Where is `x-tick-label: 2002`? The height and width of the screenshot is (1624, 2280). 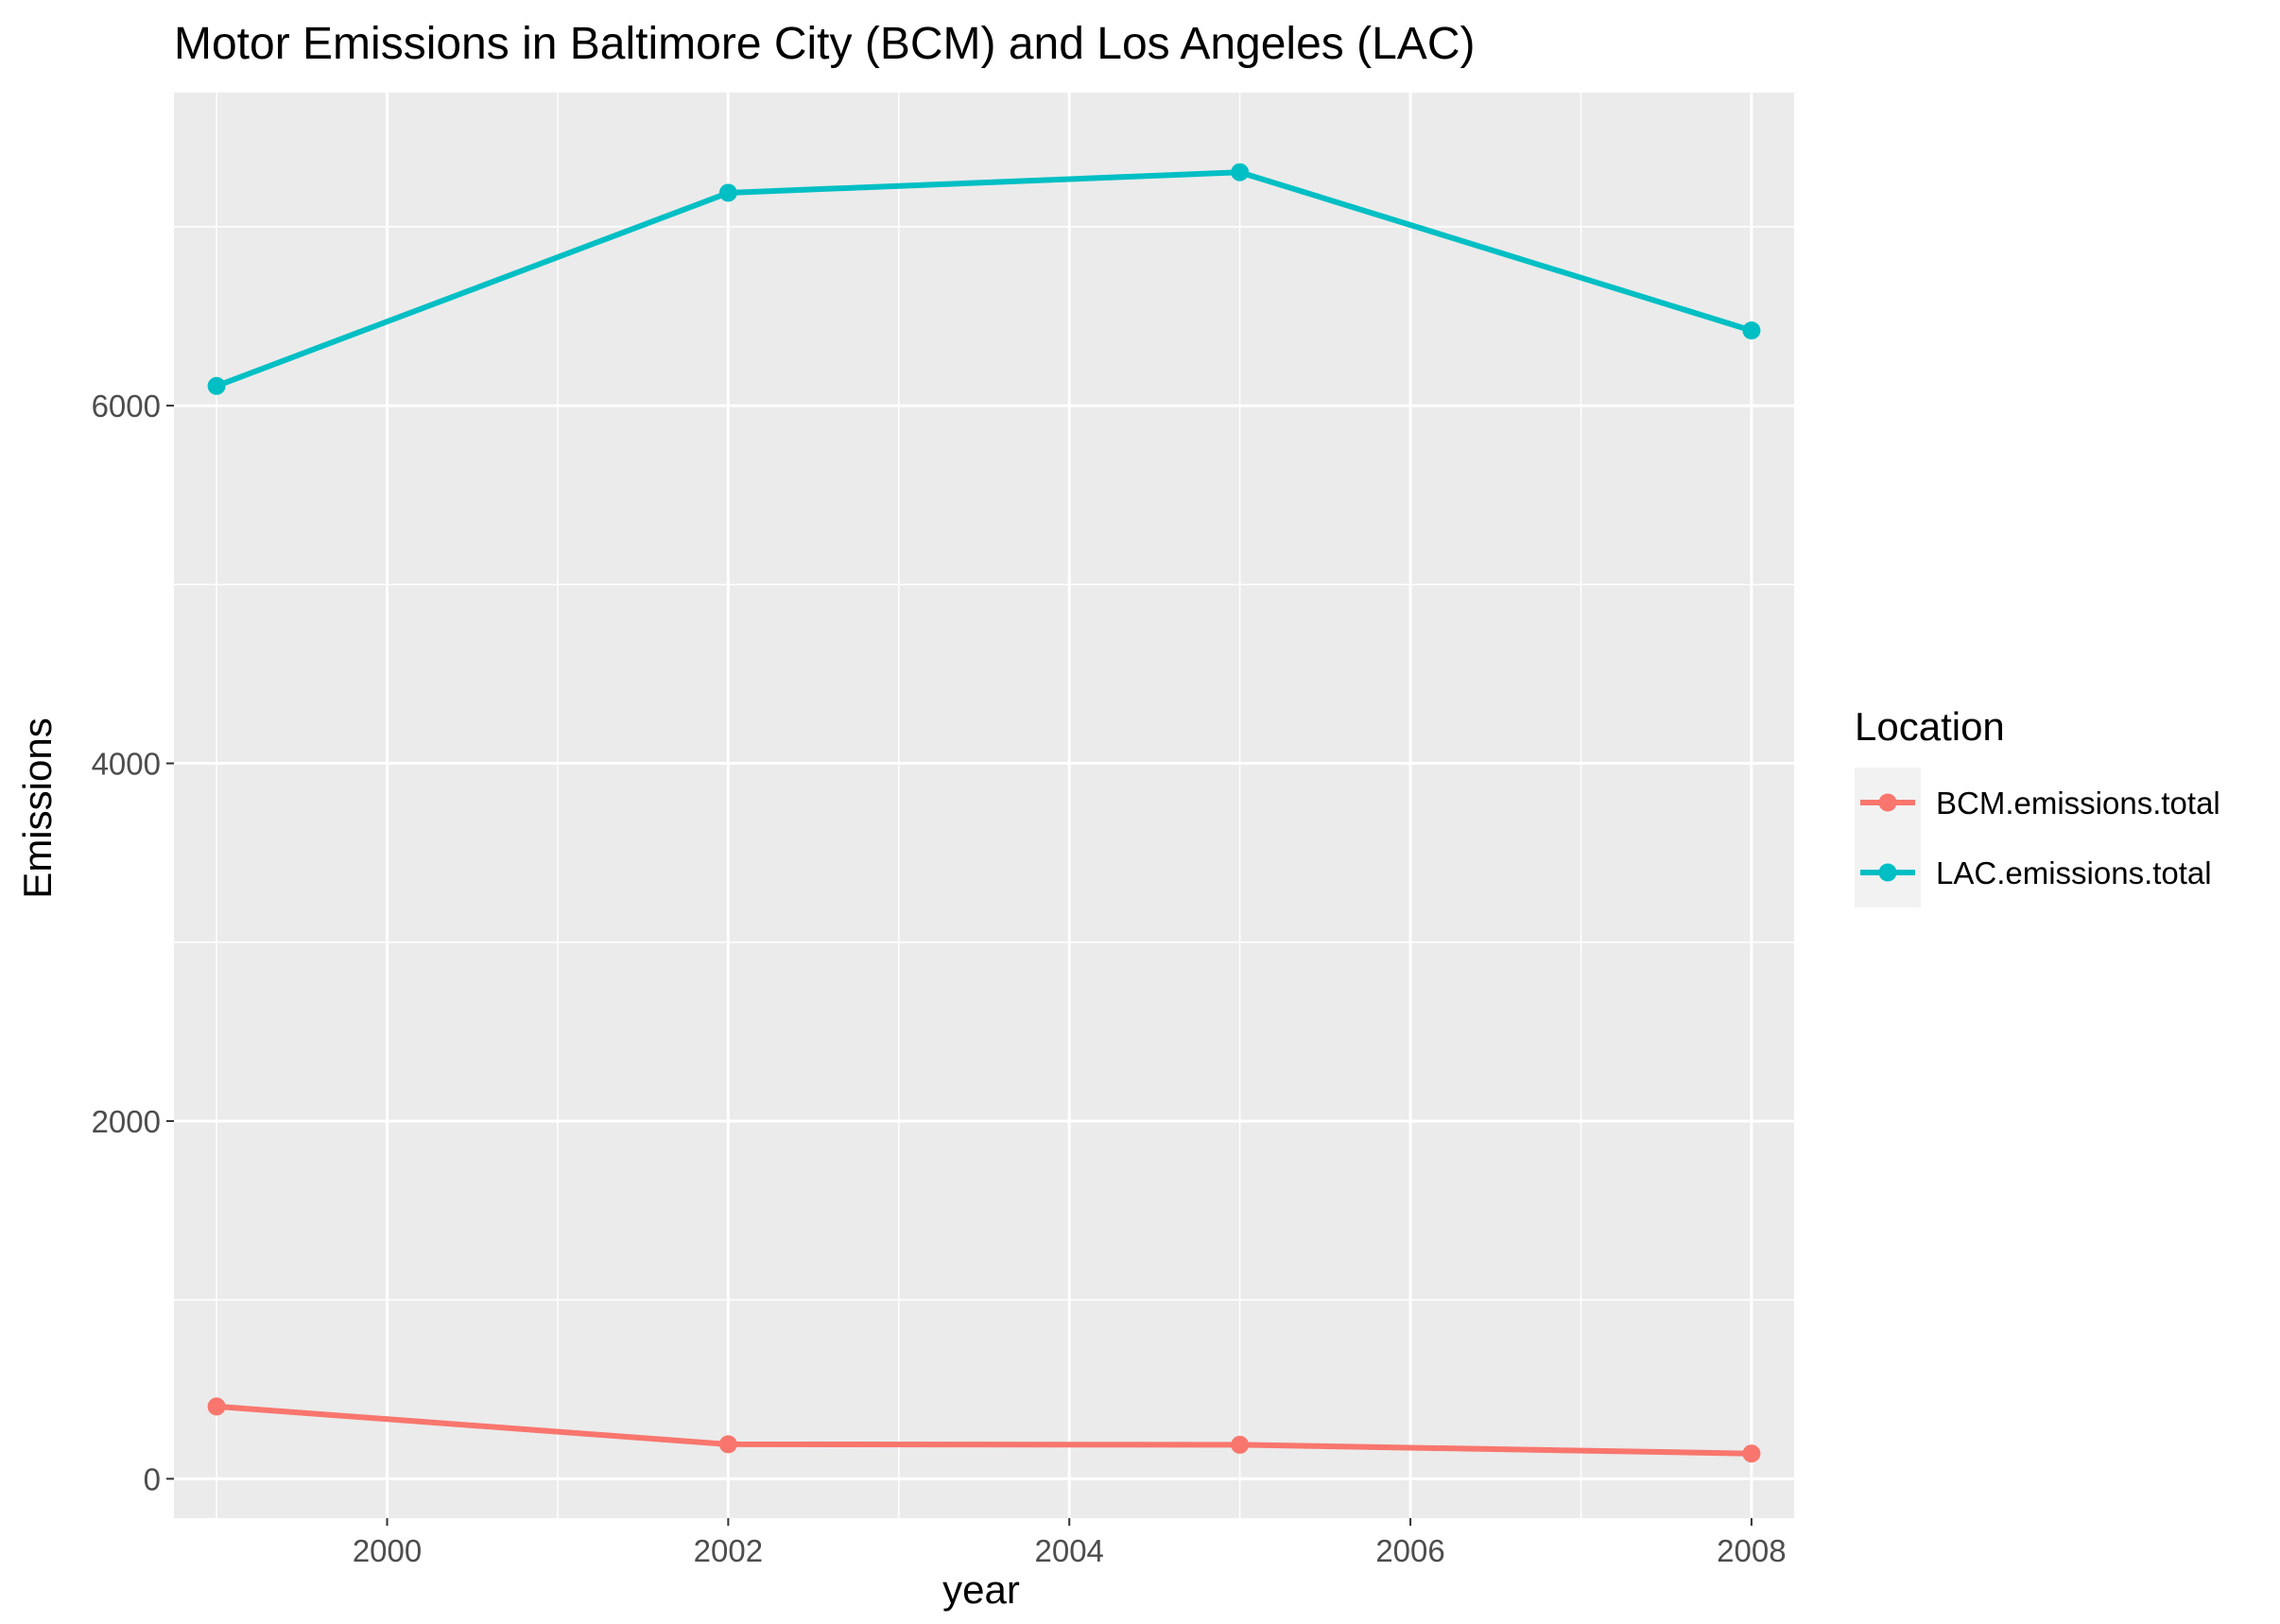 x-tick-label: 2002 is located at coordinates (728, 1550).